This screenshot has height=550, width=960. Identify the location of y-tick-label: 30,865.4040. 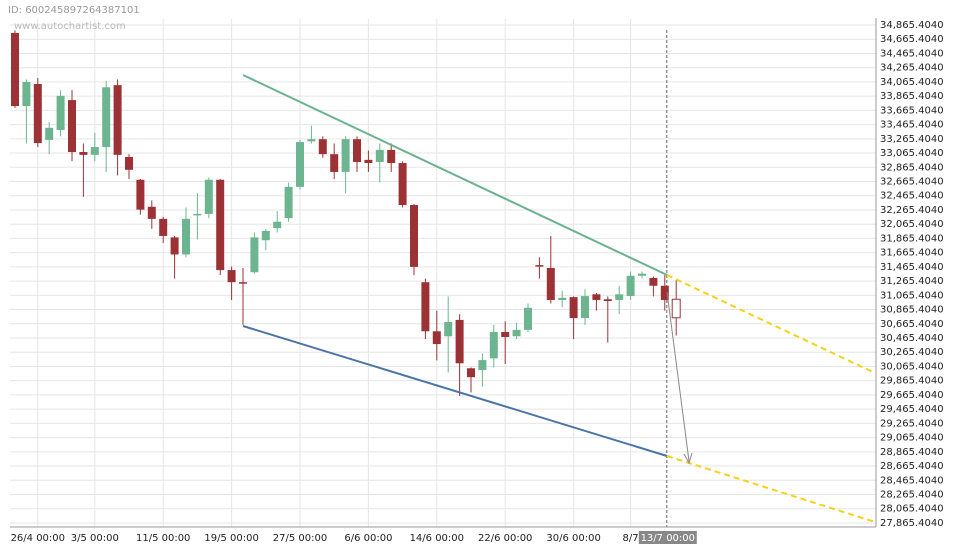
(912, 310).